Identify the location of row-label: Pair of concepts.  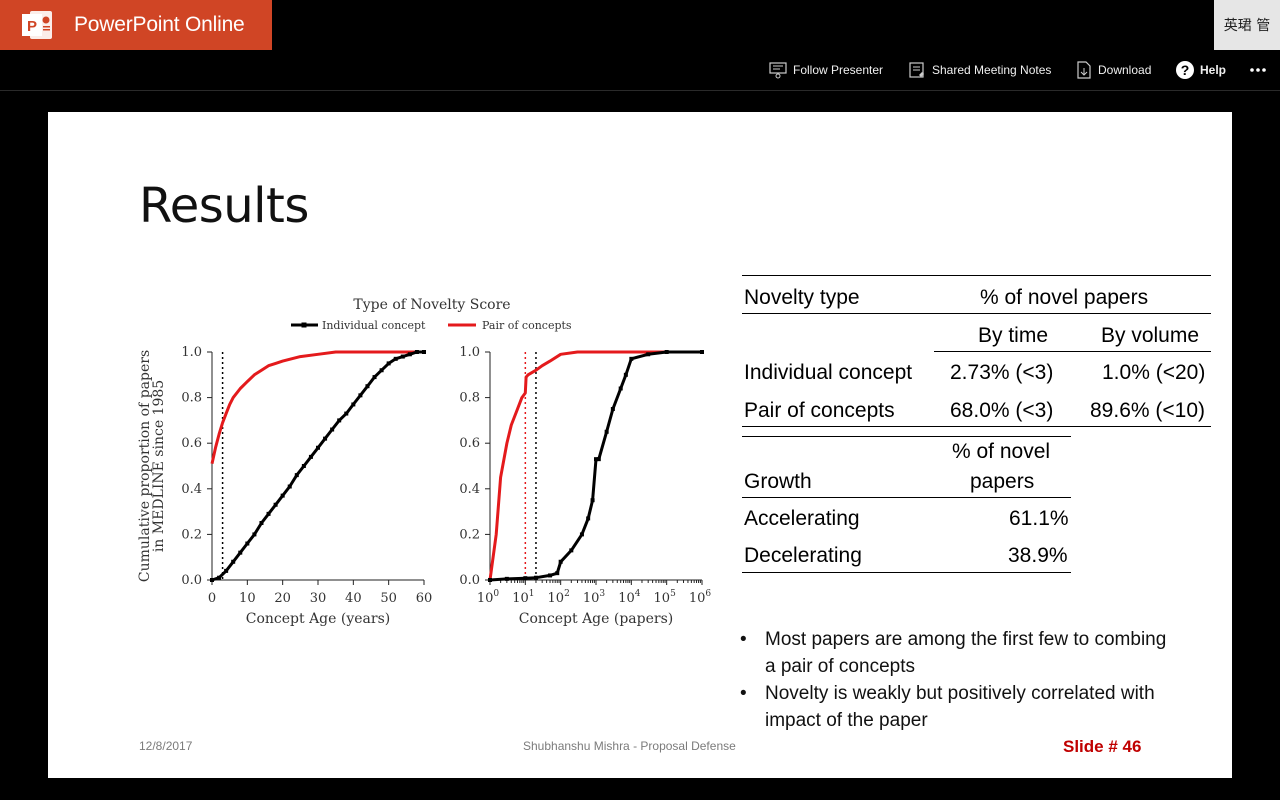
(819, 410).